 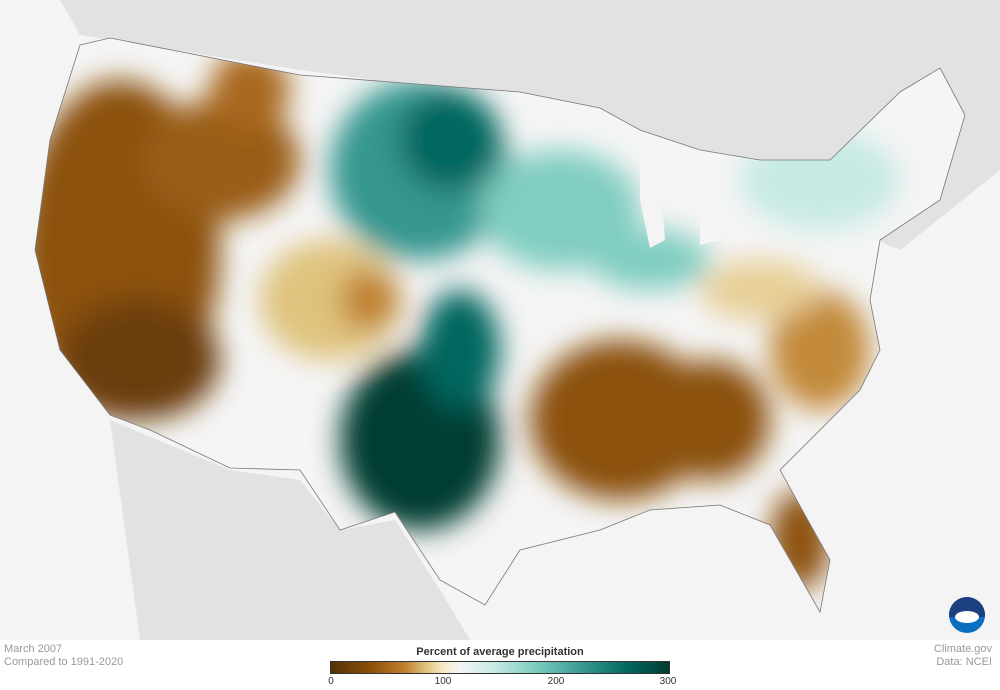 I want to click on credit-site: Climate.gov, so click(x=962, y=649).